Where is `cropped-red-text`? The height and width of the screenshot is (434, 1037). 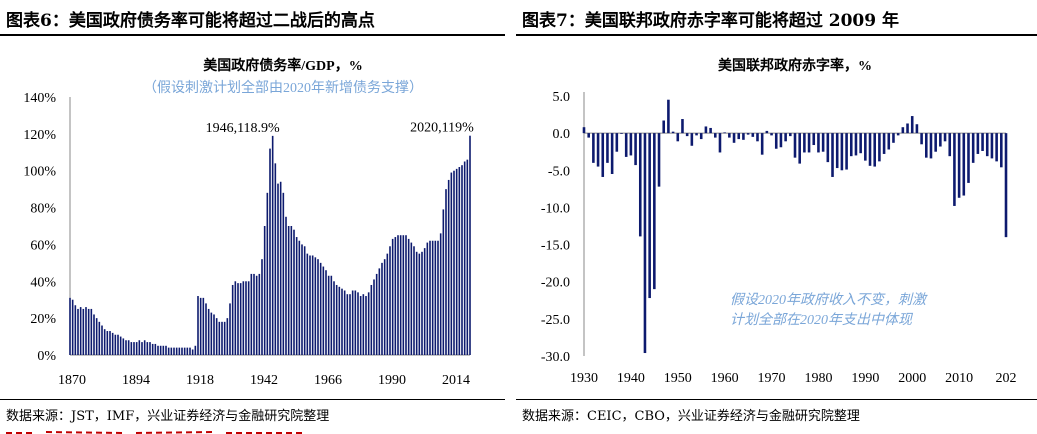
cropped-red-text is located at coordinates (156, 432).